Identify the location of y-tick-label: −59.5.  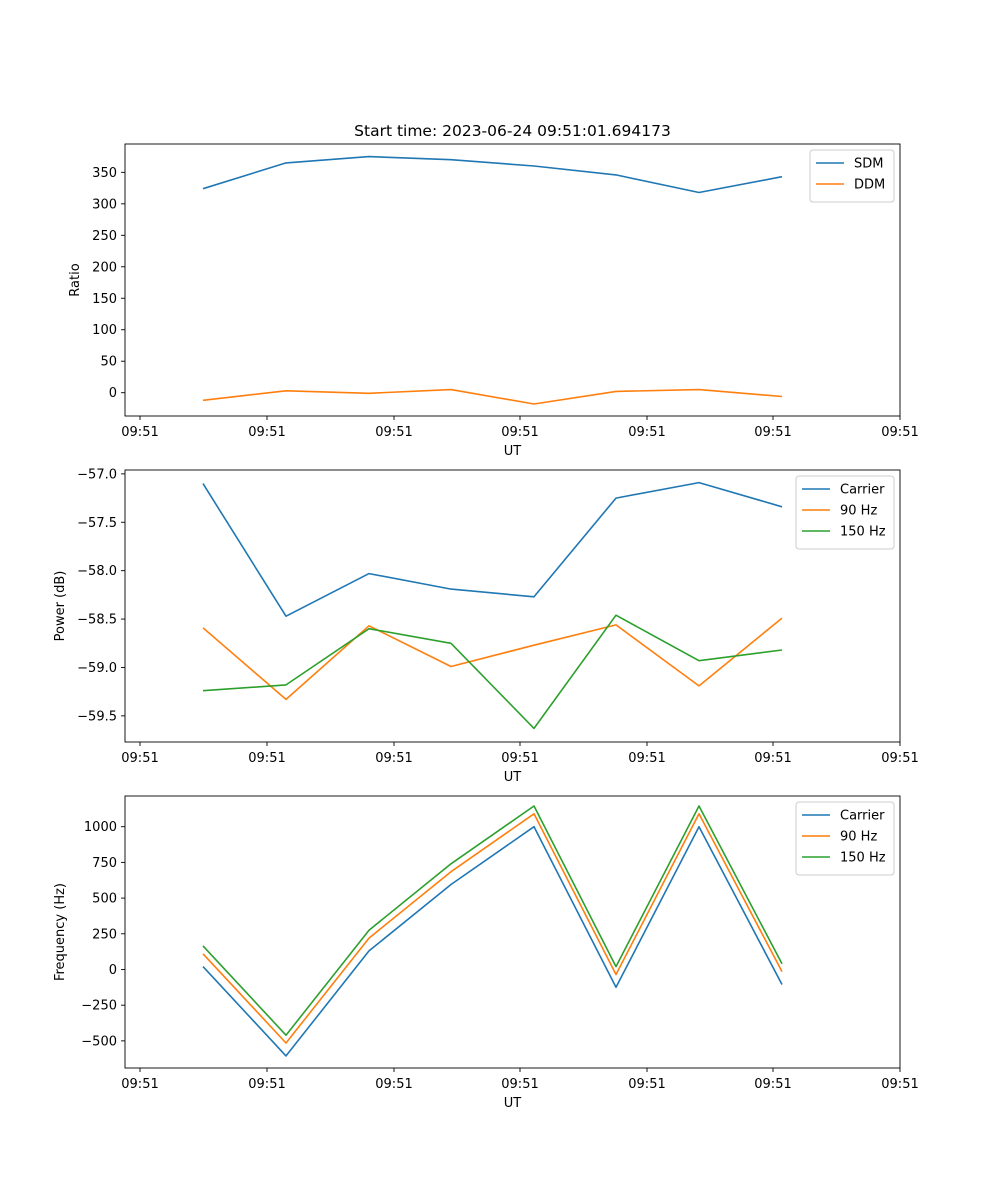
(97, 716).